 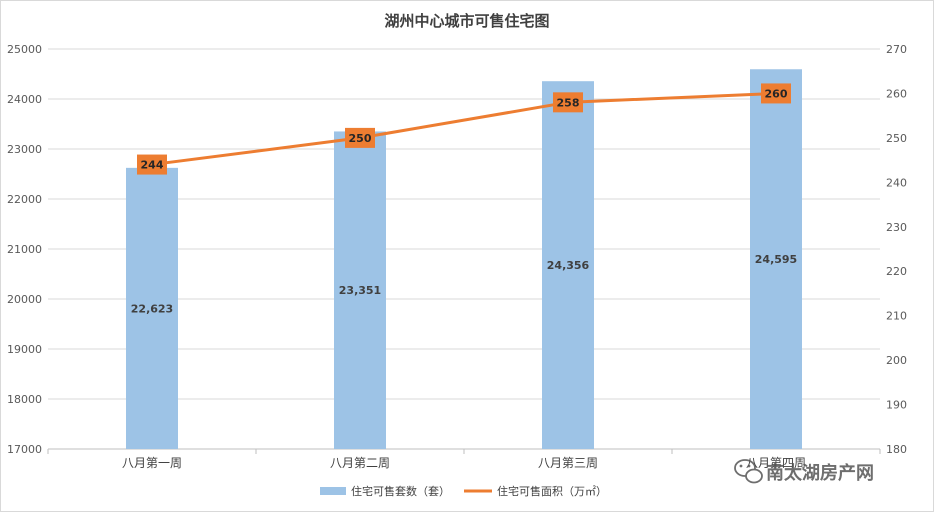 I want to click on right-tick-label: 220, so click(x=896, y=271).